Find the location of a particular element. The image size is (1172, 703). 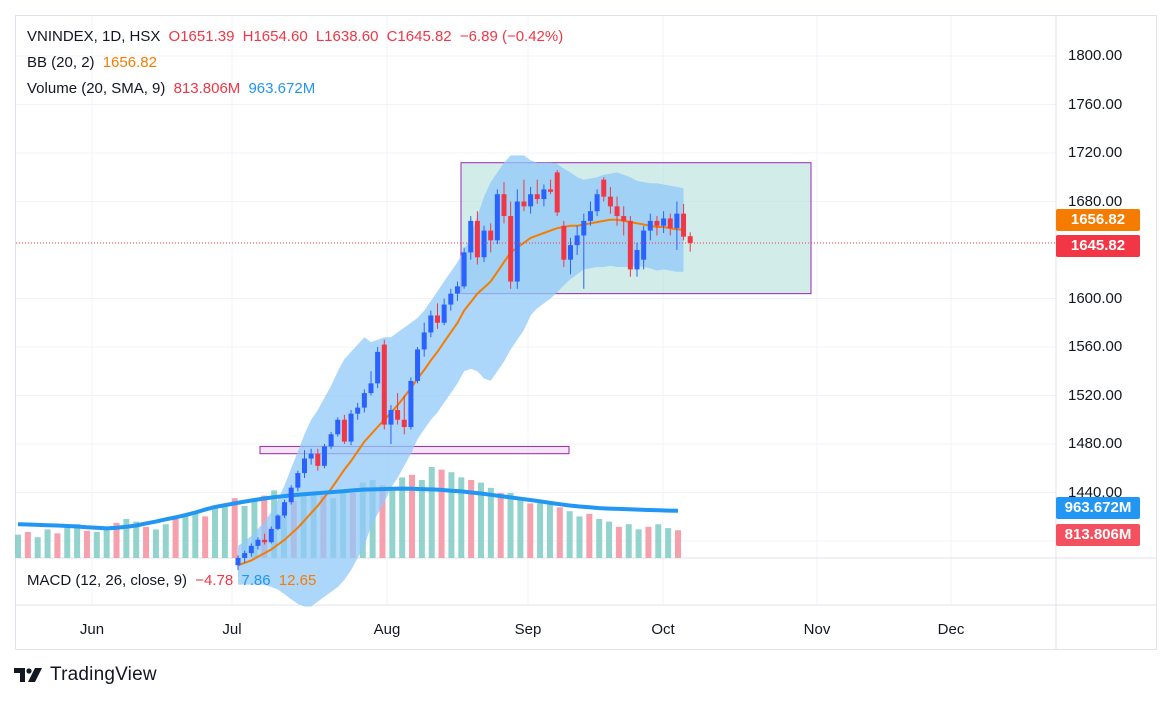

price-axis-label: 1480.00 is located at coordinates (1095, 443).